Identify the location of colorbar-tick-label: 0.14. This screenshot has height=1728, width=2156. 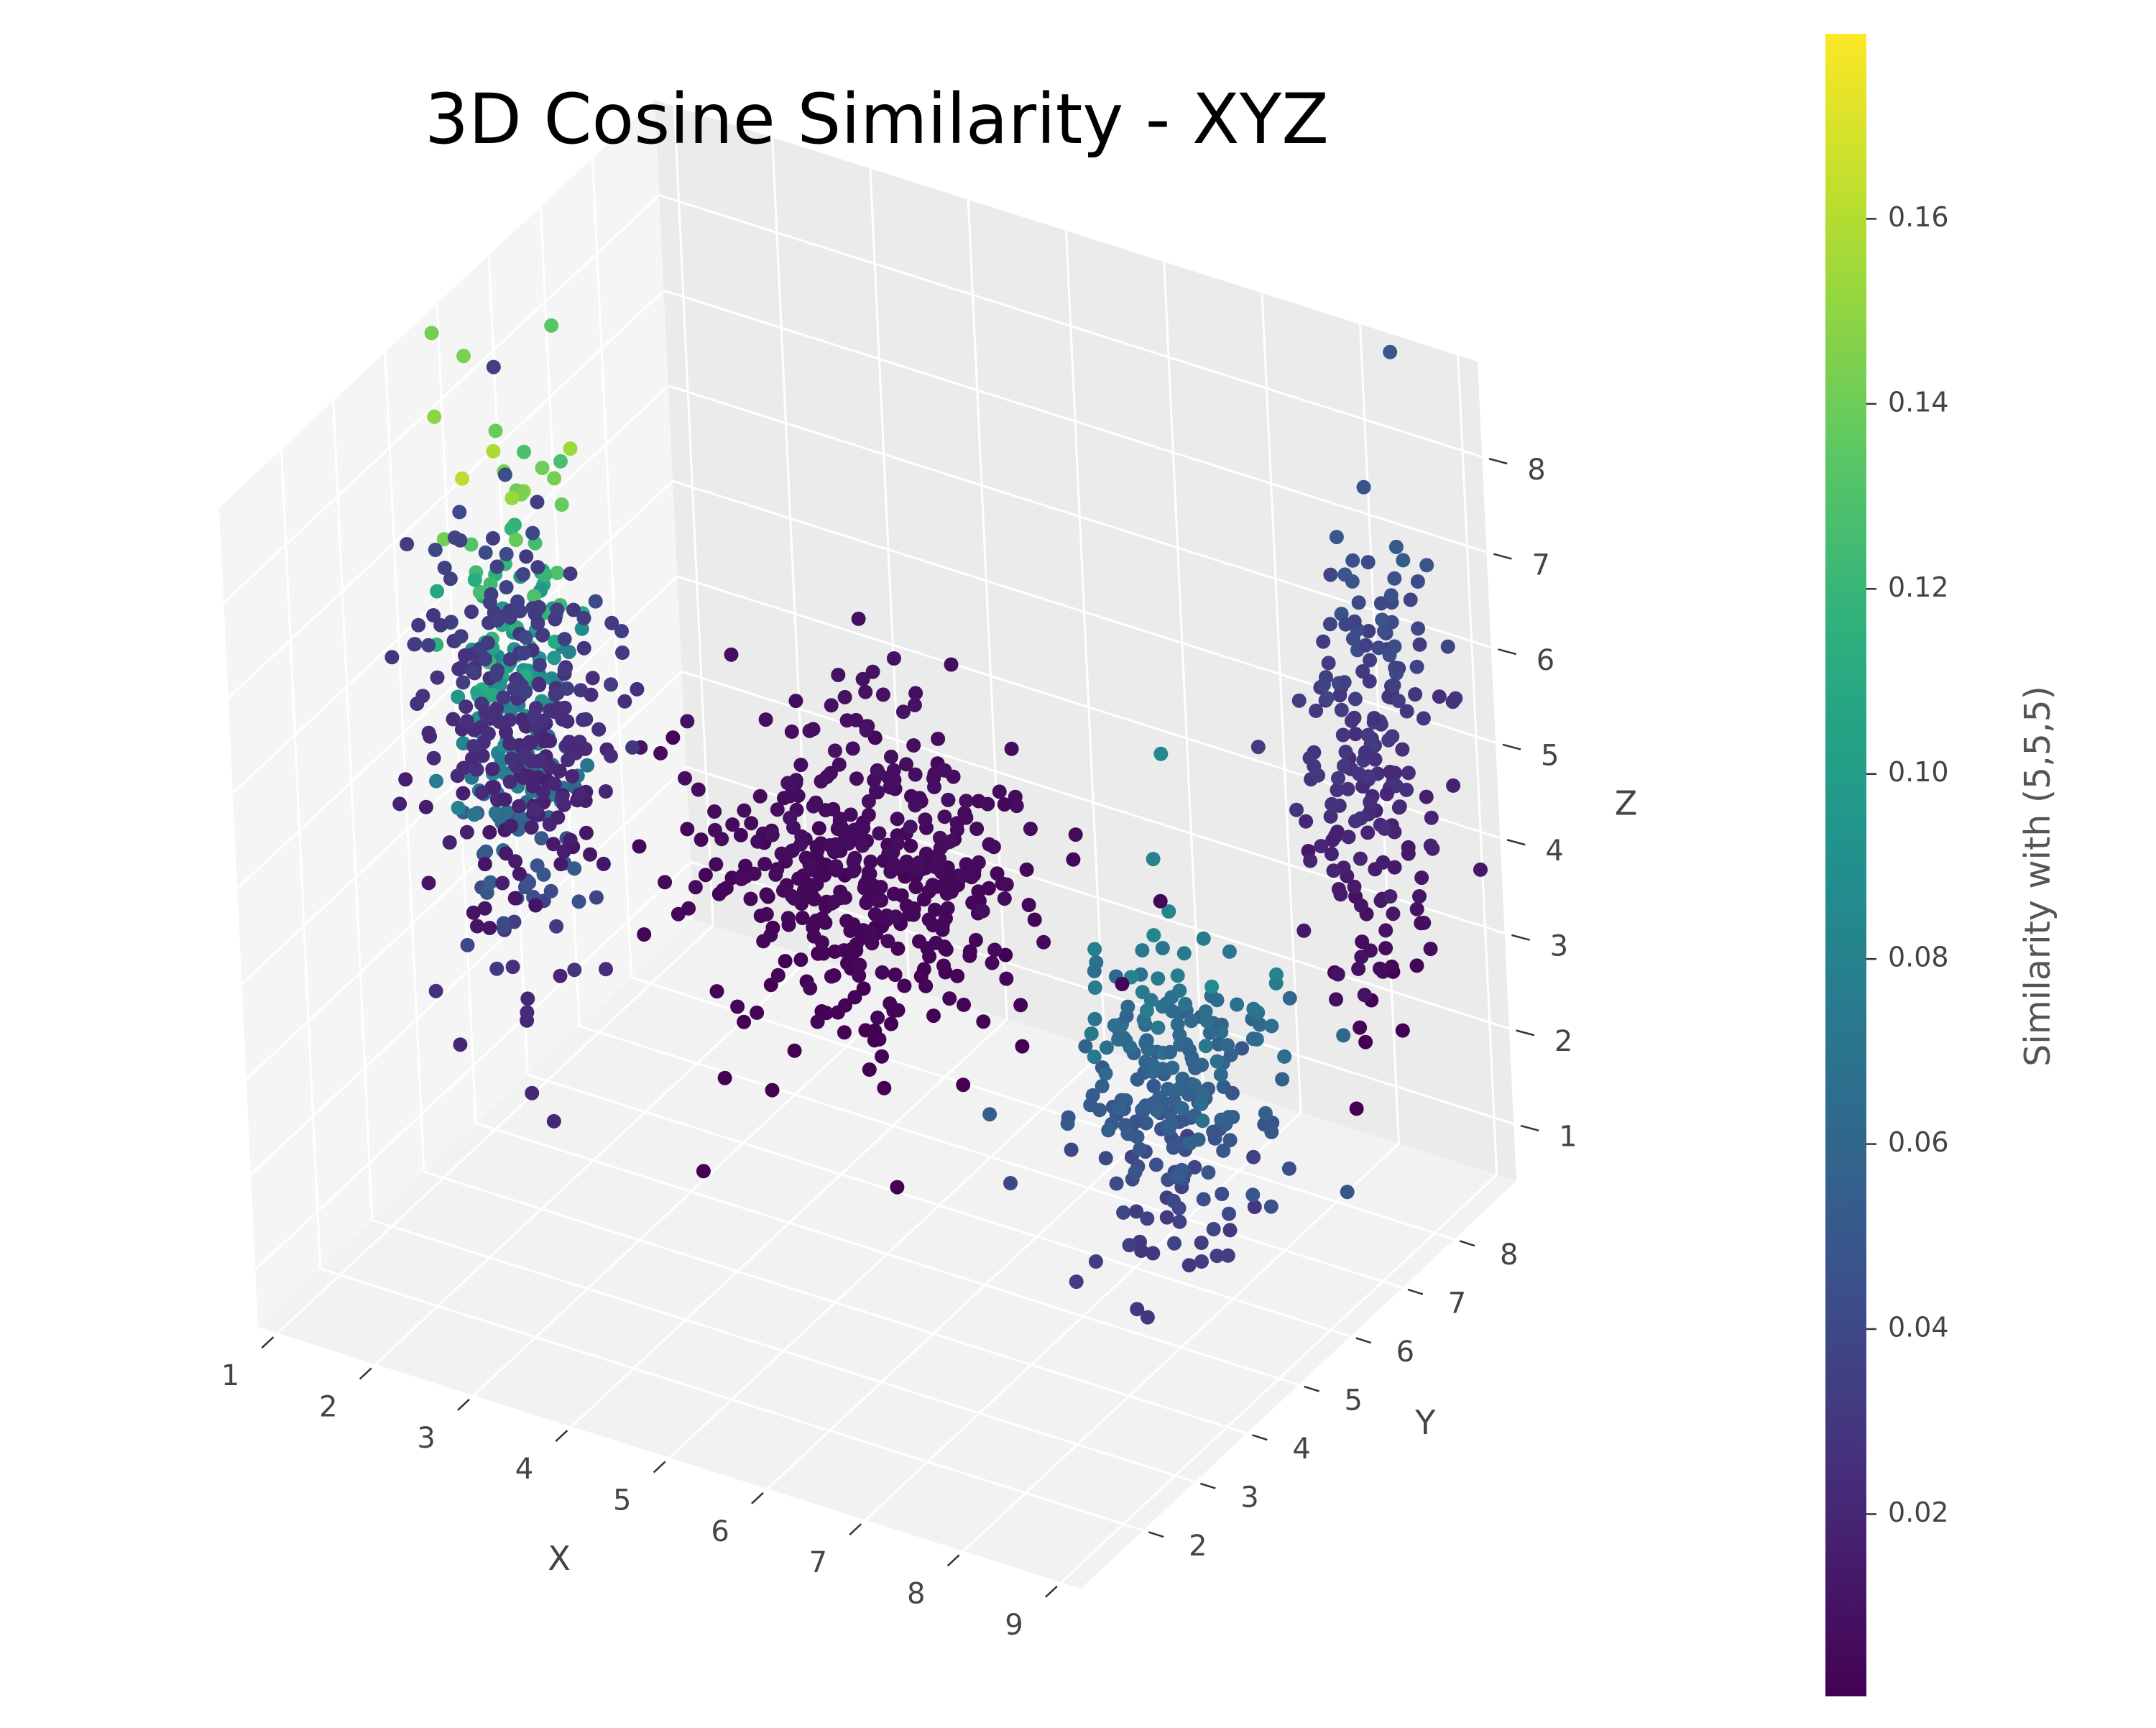
(1918, 402).